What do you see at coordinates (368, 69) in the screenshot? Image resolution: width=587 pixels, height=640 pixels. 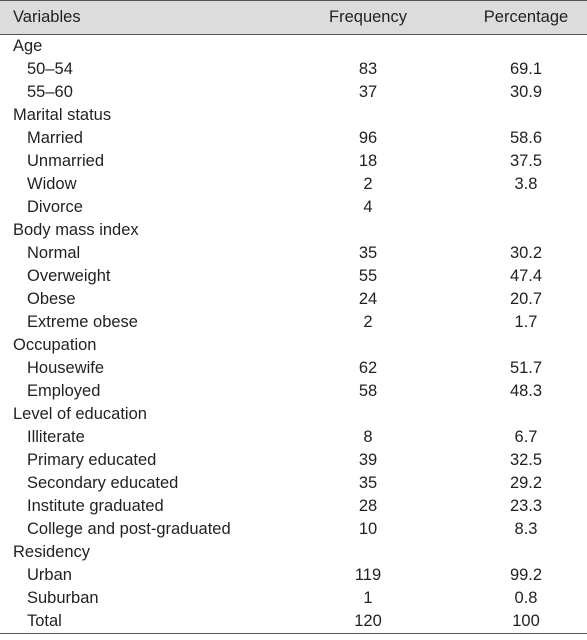 I see `row-frequency: 83` at bounding box center [368, 69].